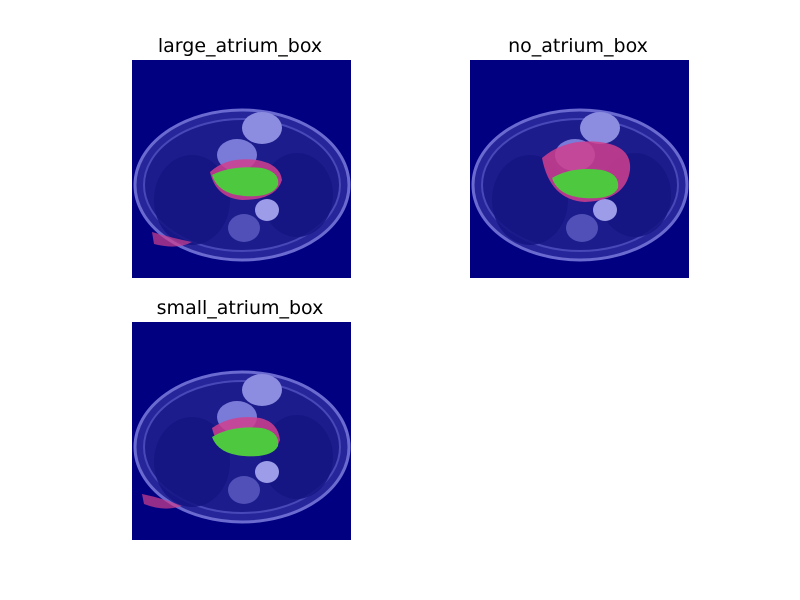  I want to click on panel-title-small-atrium-box: small_atrium_box, so click(240, 308).